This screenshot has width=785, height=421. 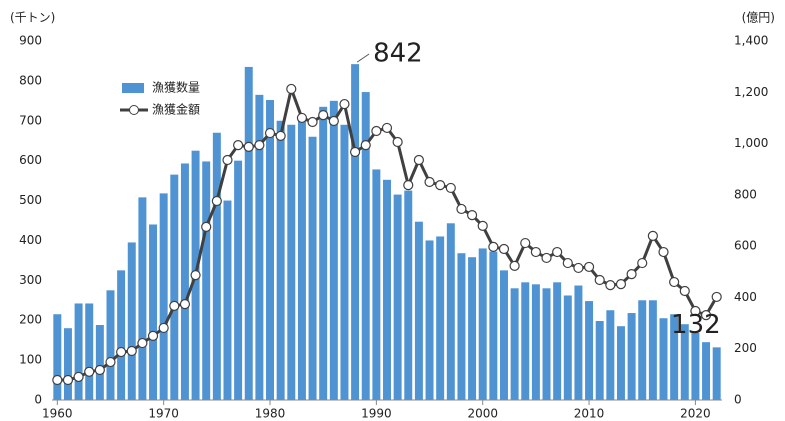 What do you see at coordinates (30, 240) in the screenshot?
I see `y-tick-label: 400` at bounding box center [30, 240].